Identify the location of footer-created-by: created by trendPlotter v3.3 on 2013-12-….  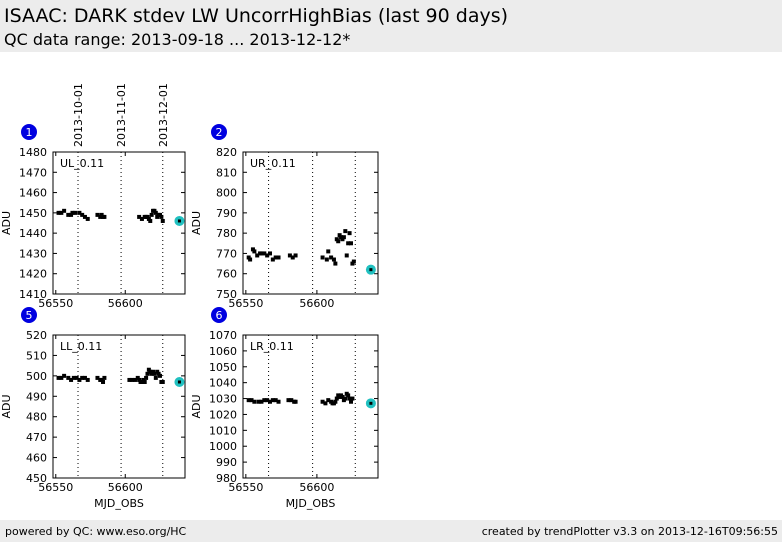
(629, 531).